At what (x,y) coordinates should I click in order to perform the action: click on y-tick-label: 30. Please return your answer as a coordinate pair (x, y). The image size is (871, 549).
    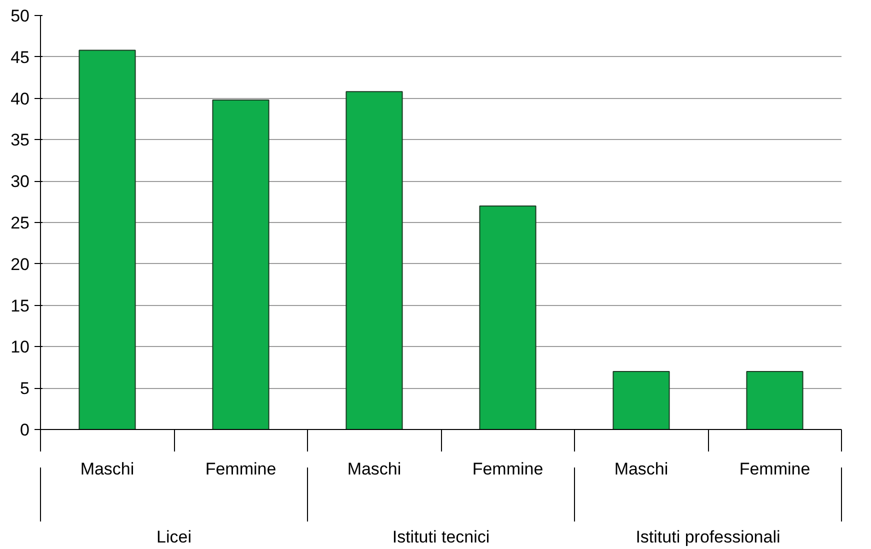
    Looking at the image, I should click on (20, 182).